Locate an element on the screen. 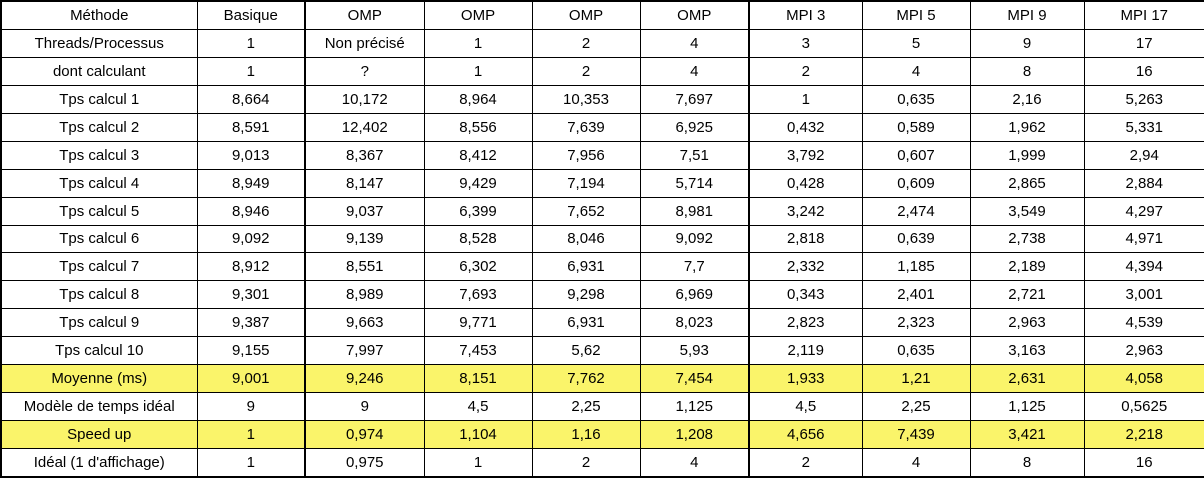 The image size is (1204, 478). column-header: MPI 17 is located at coordinates (1143, 15).